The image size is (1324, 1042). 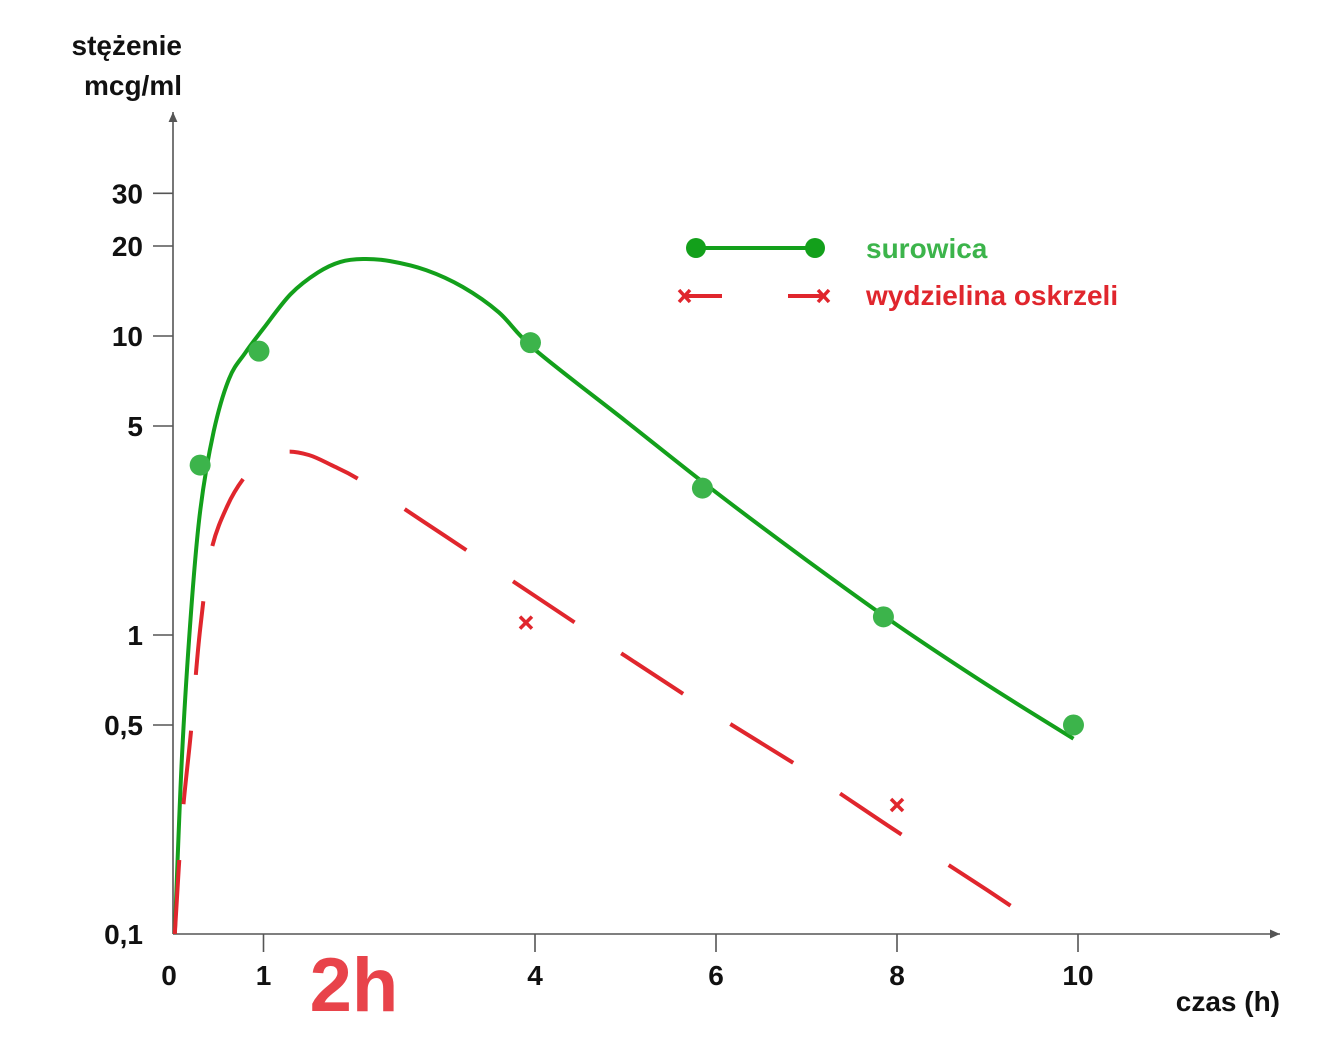 I want to click on legend-item-surowica: surowica, so click(x=837, y=248).